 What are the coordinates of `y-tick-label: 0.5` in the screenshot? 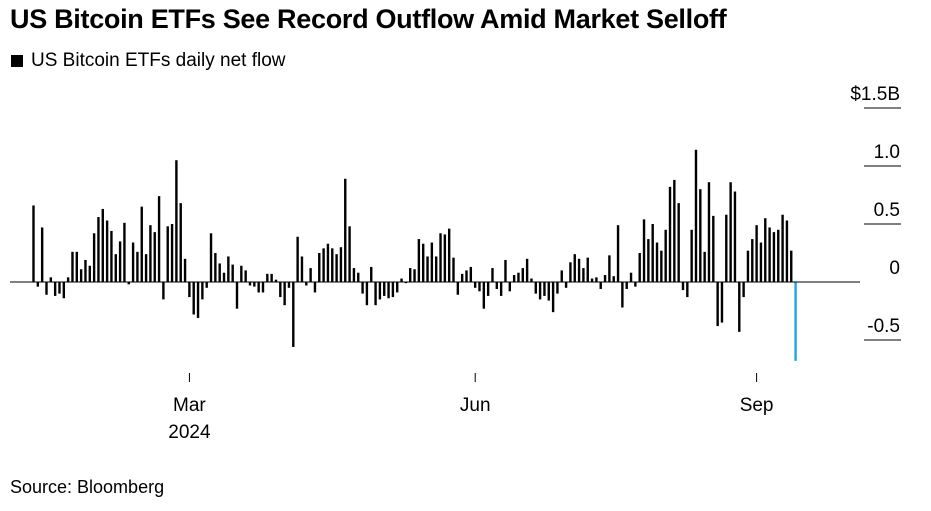 It's located at (887, 210).